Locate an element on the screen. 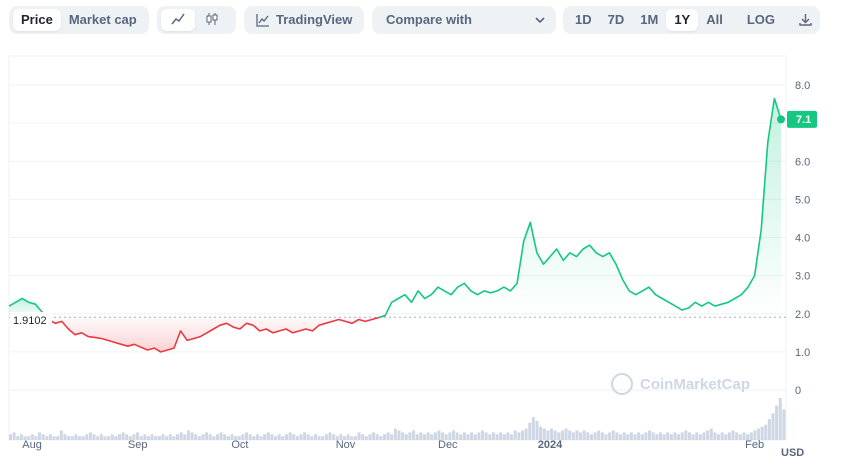  range-1d: 1D is located at coordinates (583, 19).